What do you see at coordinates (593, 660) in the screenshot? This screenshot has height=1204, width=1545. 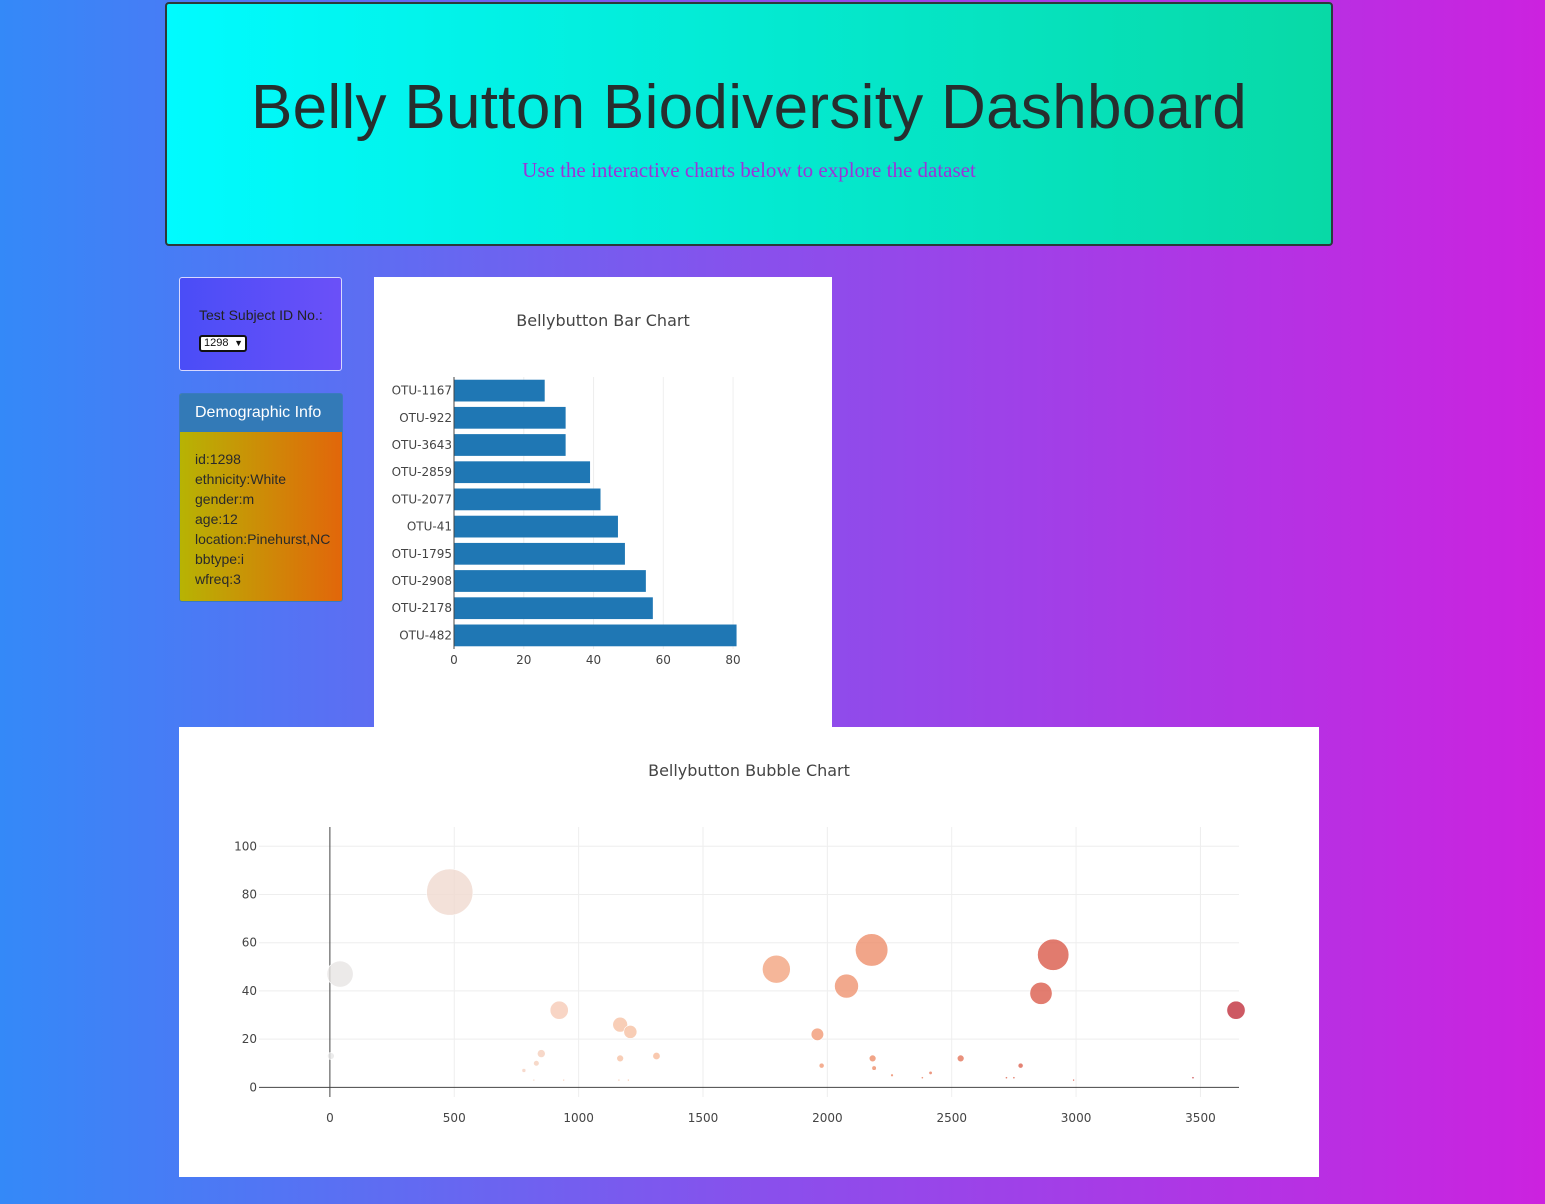 I see `bar-x-tick-label: 40` at bounding box center [593, 660].